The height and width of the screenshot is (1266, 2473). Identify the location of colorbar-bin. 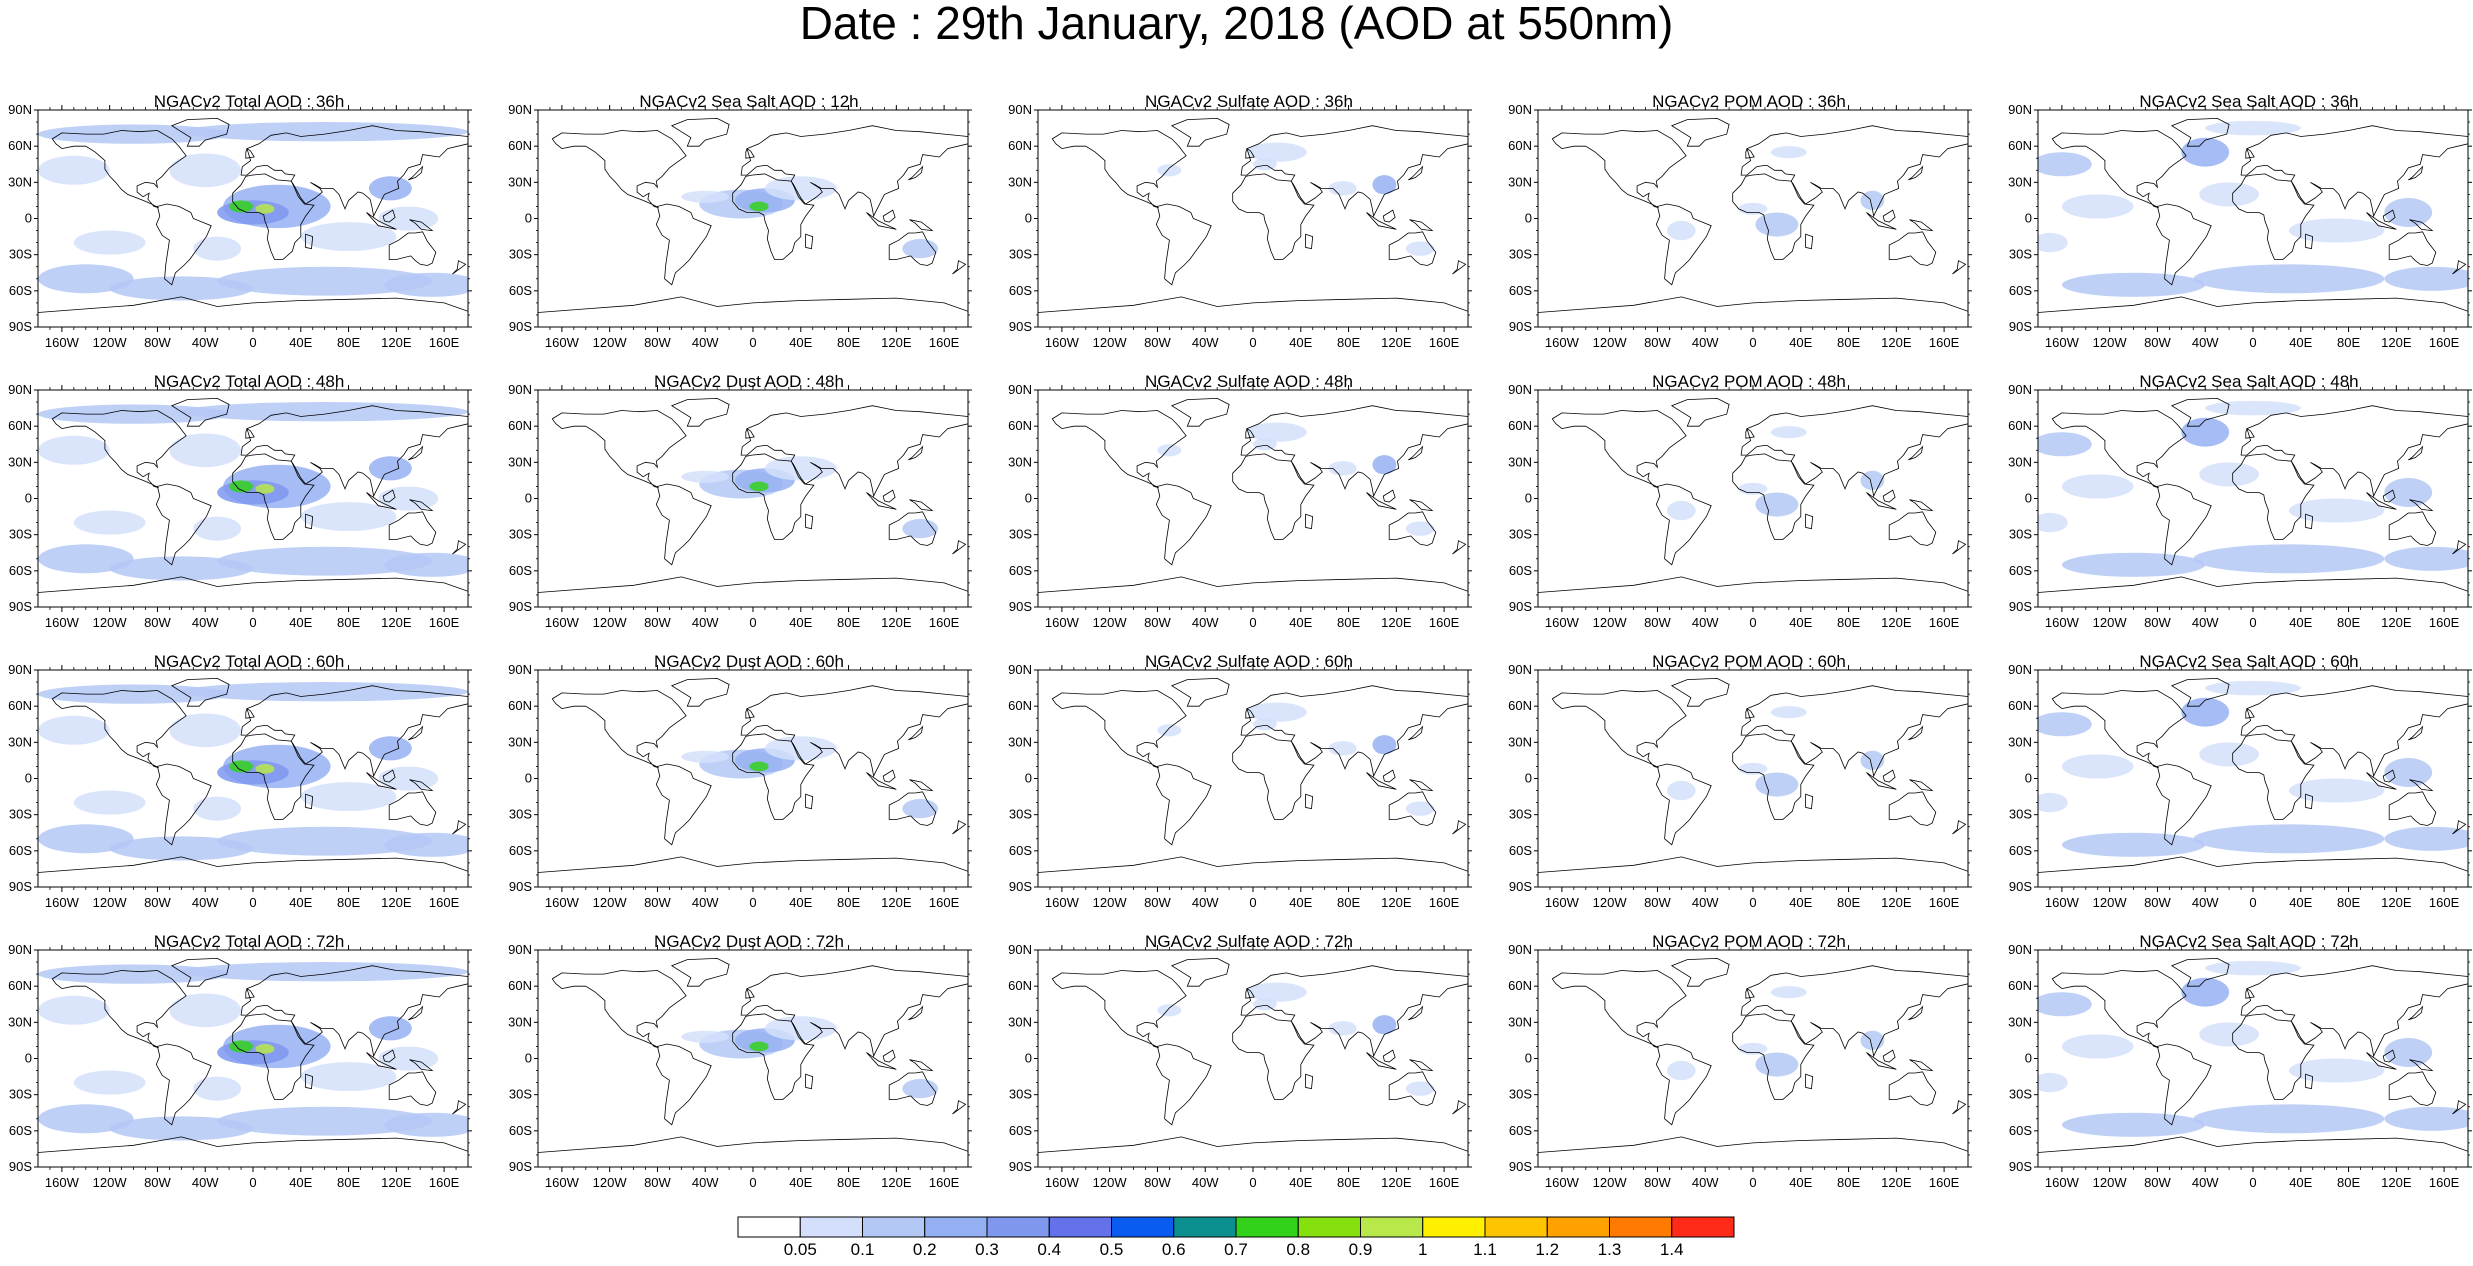
(1018, 1227).